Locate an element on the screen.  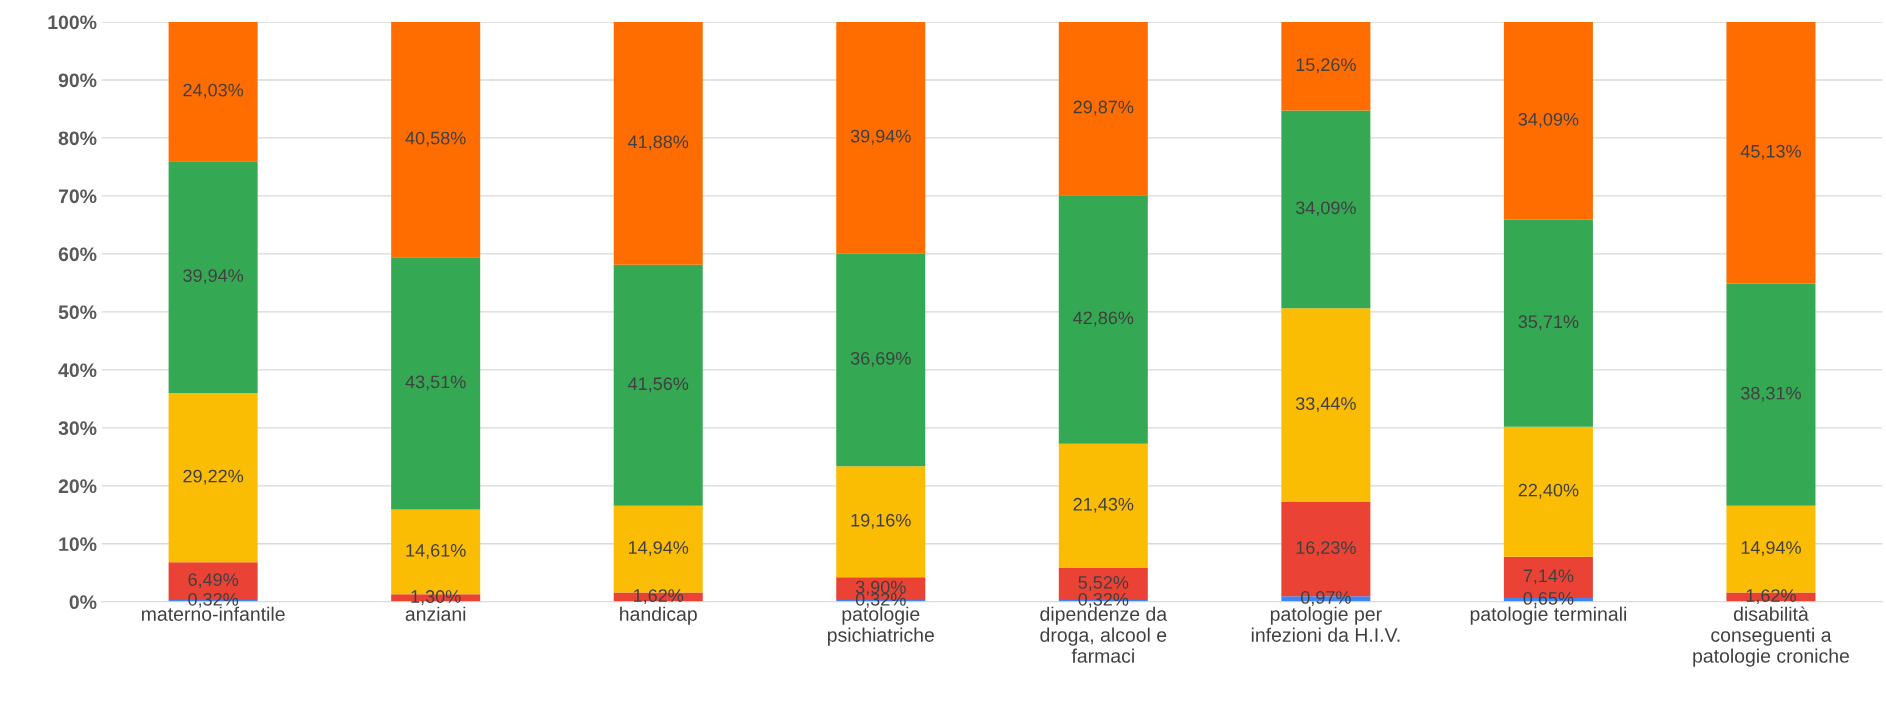
data-label: 29,87% is located at coordinates (1103, 108).